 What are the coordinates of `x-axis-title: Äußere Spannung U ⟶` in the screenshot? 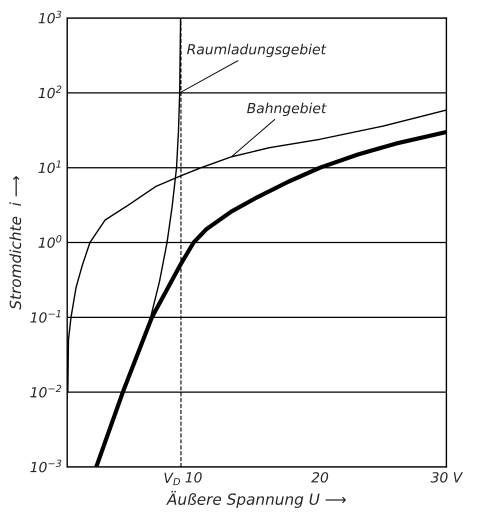 It's located at (256, 499).